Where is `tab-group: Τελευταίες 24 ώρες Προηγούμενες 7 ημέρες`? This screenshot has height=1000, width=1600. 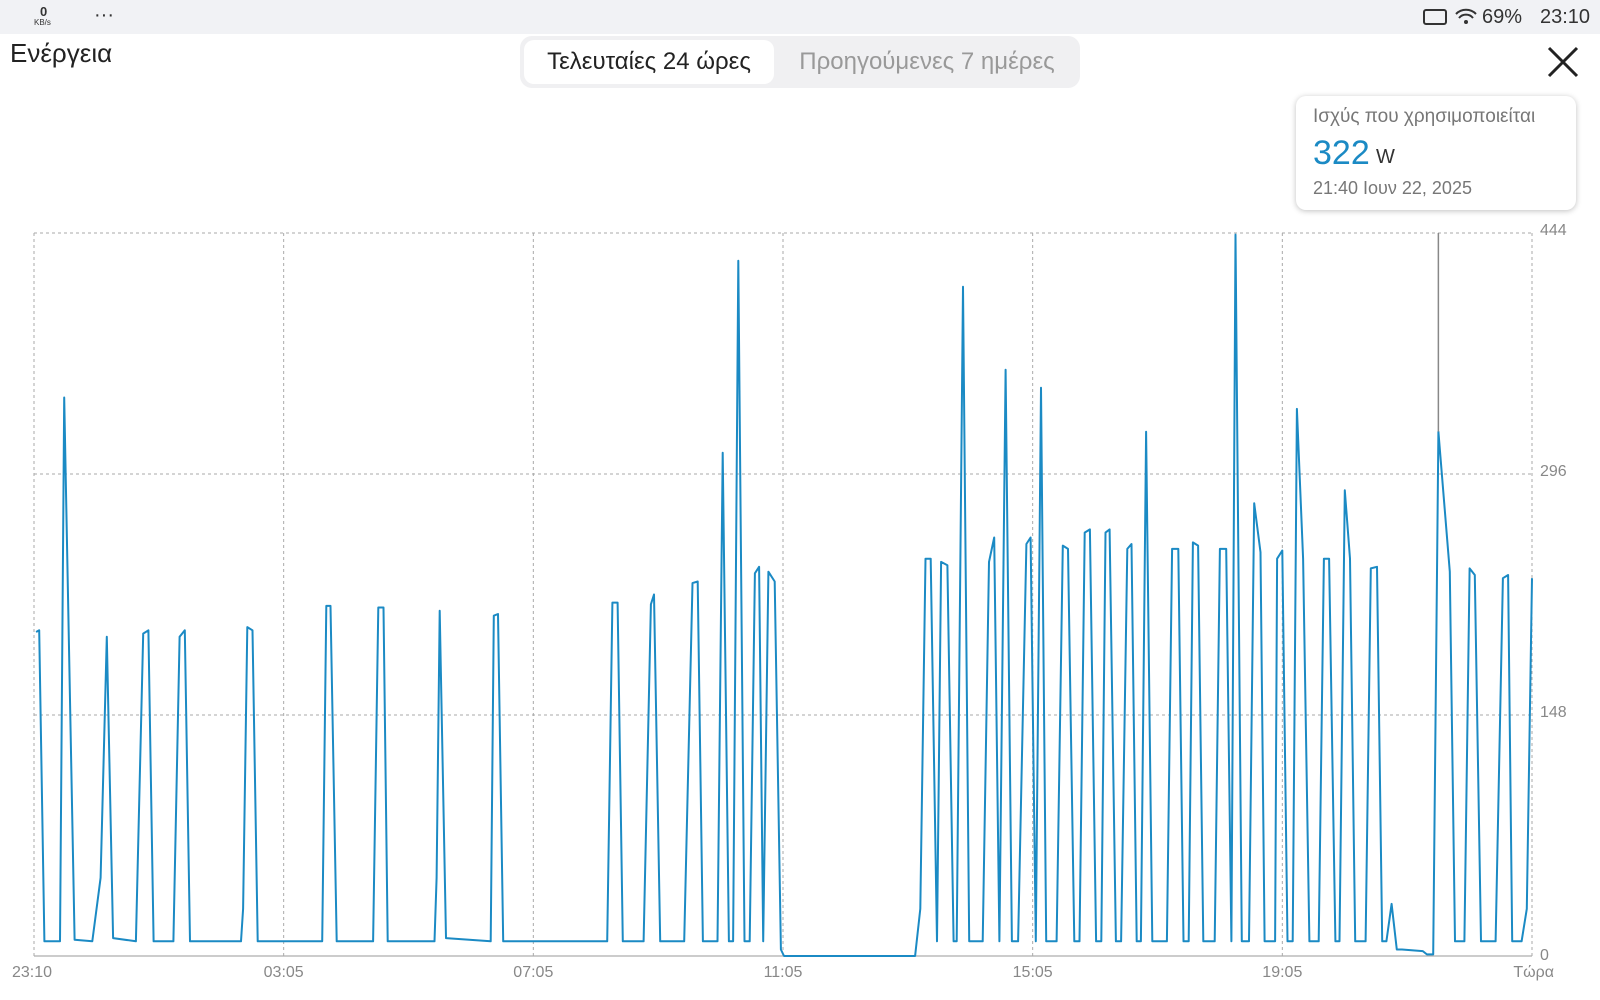
tab-group: Τελευταίες 24 ώρες Προηγούμενες 7 ημέρες is located at coordinates (800, 62).